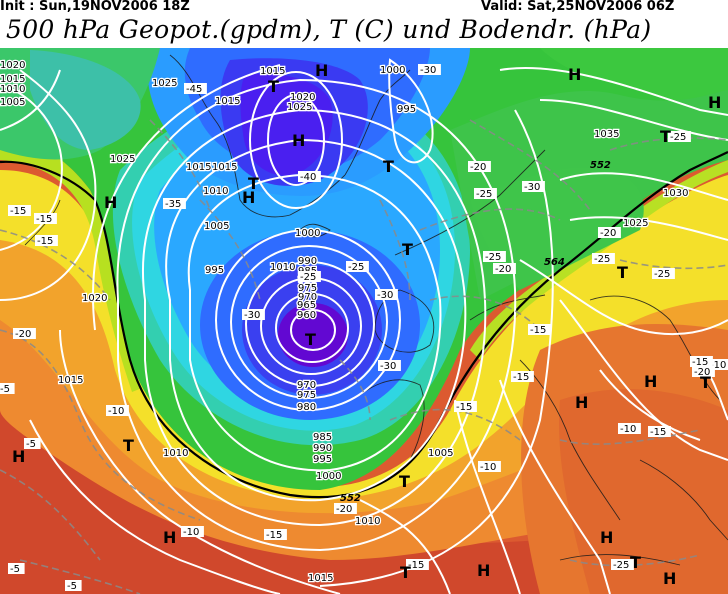  What do you see at coordinates (306, 305) in the screenshot?
I see `pressure-label: 965` at bounding box center [306, 305].